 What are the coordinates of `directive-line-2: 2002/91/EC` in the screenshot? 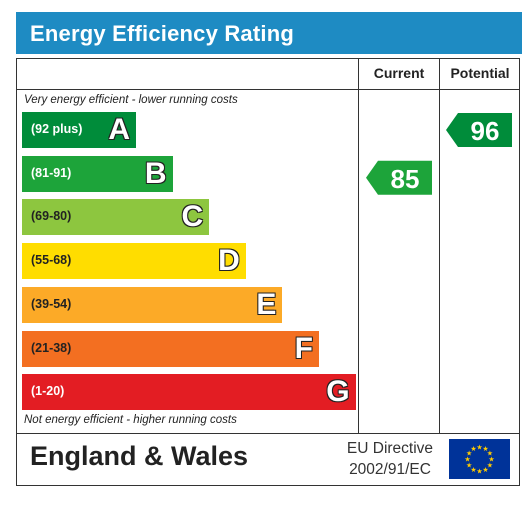 It's located at (390, 469).